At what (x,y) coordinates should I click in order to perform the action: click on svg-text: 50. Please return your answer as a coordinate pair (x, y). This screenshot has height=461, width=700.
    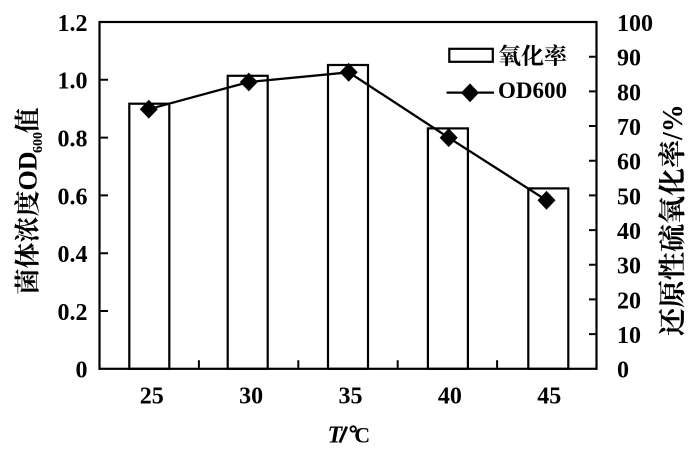
    Looking at the image, I should click on (629, 197).